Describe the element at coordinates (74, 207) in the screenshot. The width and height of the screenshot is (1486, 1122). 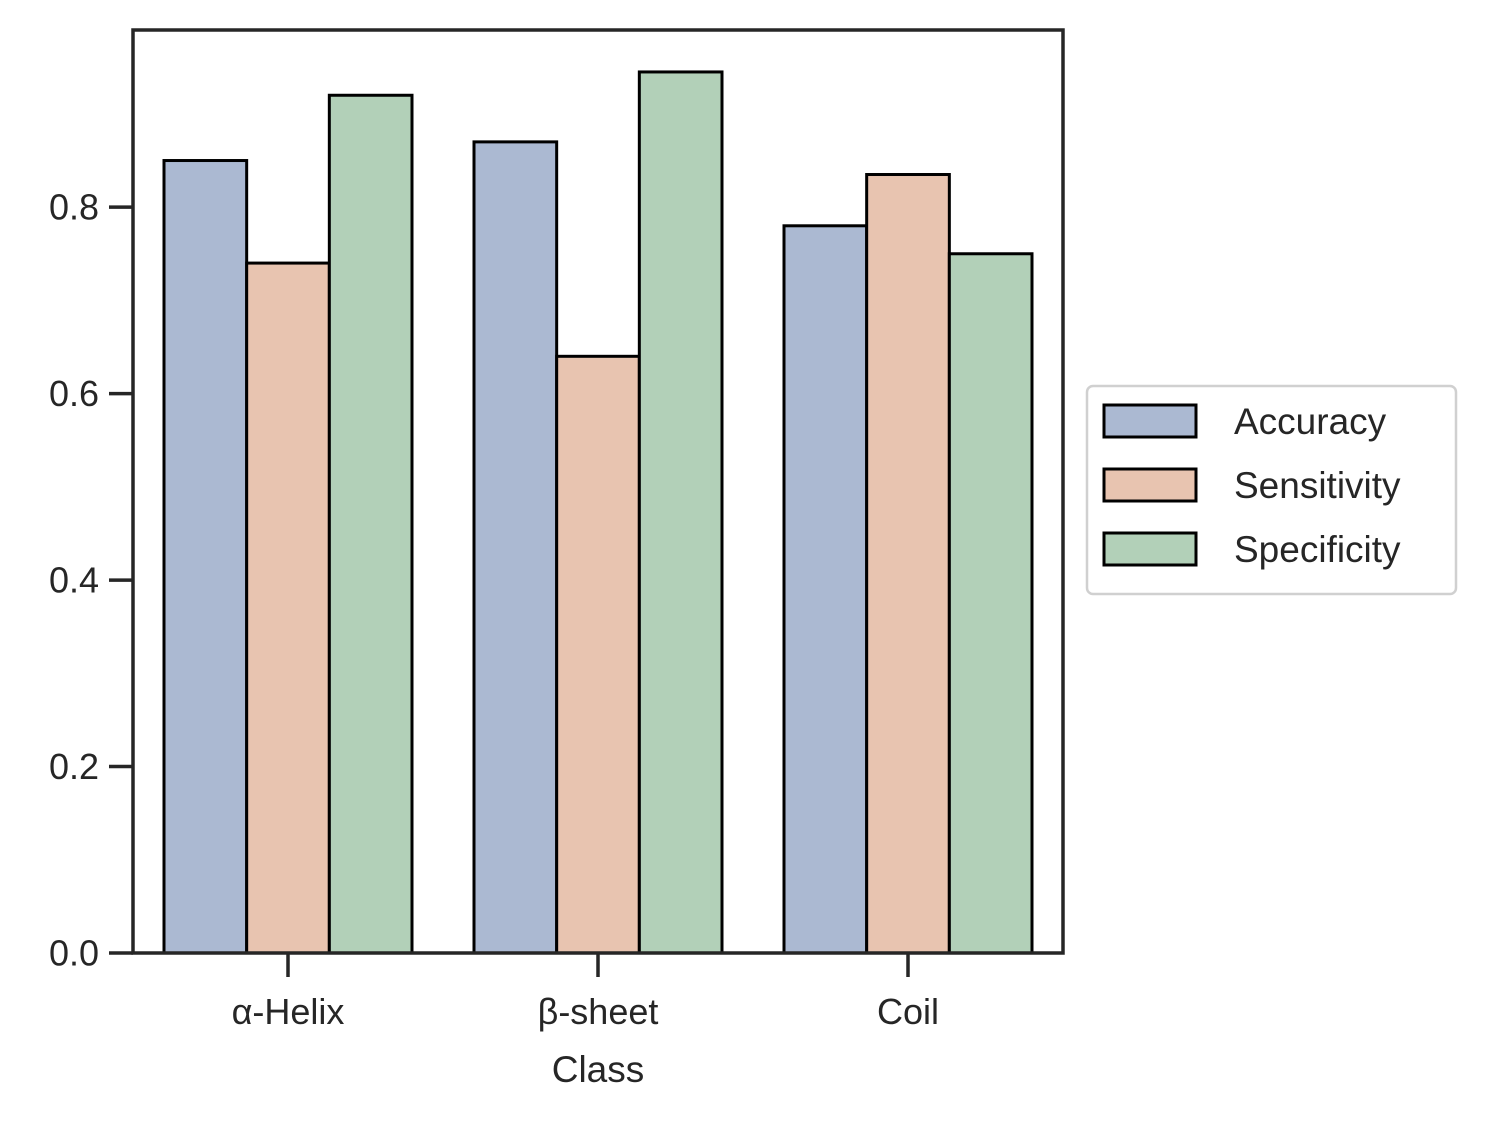
I see `y-tick-label: 0.8` at that location.